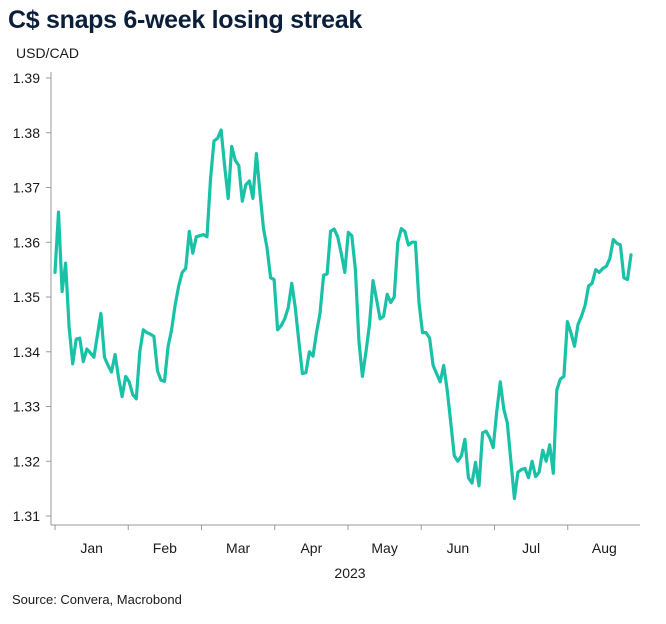  Describe the element at coordinates (26, 297) in the screenshot. I see `y-tick-label: 1.35` at that location.